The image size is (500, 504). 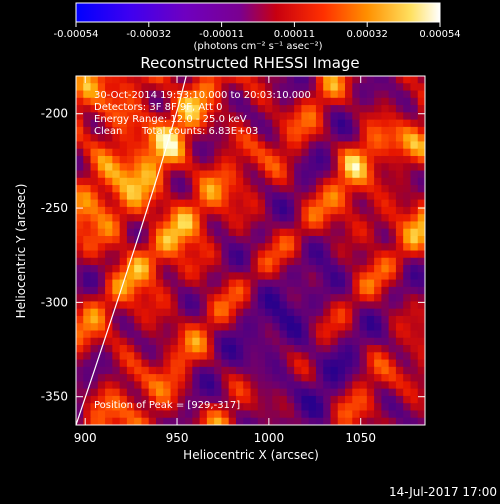 What do you see at coordinates (199, 131) in the screenshot?
I see `total-counts-label: Total counts: 6.83E+03` at bounding box center [199, 131].